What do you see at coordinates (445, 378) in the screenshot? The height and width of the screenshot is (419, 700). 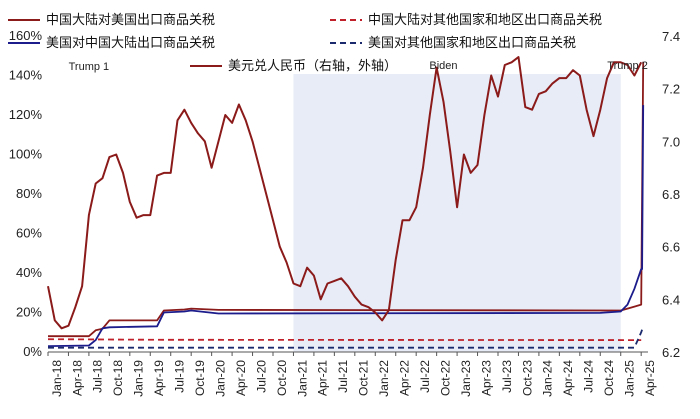 I see `x-tick-label: Oct-22` at bounding box center [445, 378].